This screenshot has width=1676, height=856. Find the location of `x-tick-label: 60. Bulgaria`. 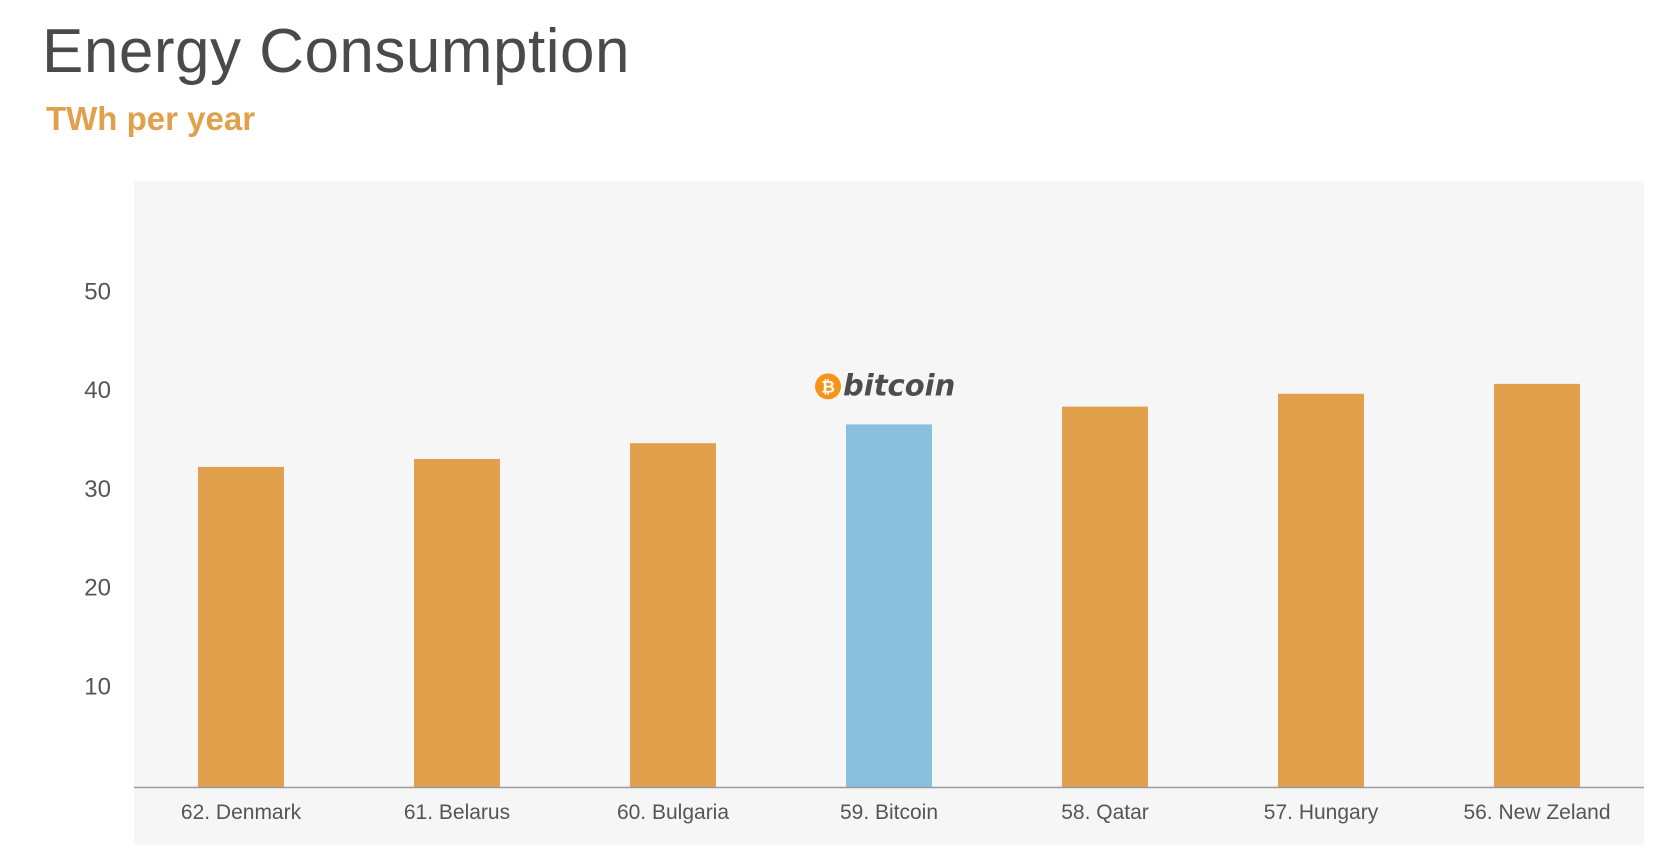

x-tick-label: 60. Bulgaria is located at coordinates (673, 812).